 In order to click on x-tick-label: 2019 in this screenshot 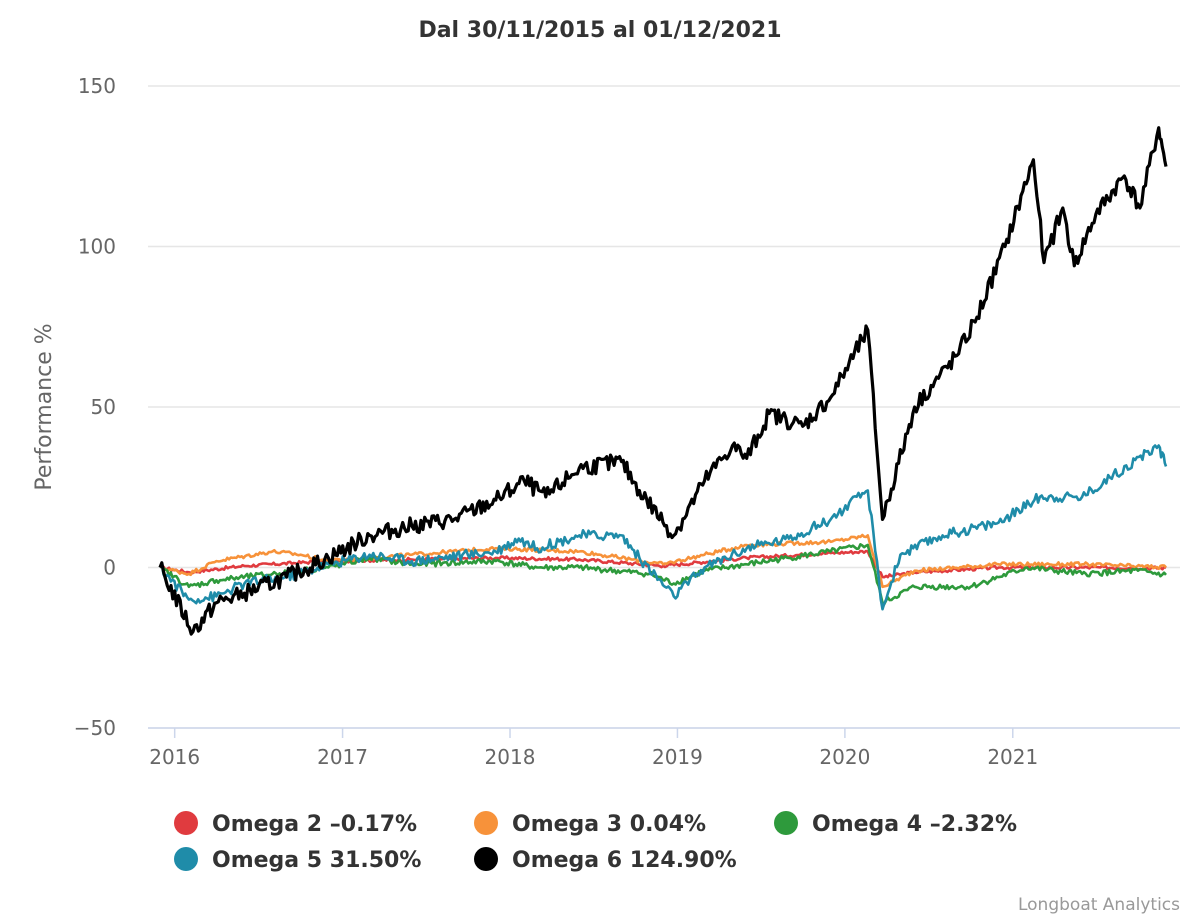, I will do `click(677, 757)`.